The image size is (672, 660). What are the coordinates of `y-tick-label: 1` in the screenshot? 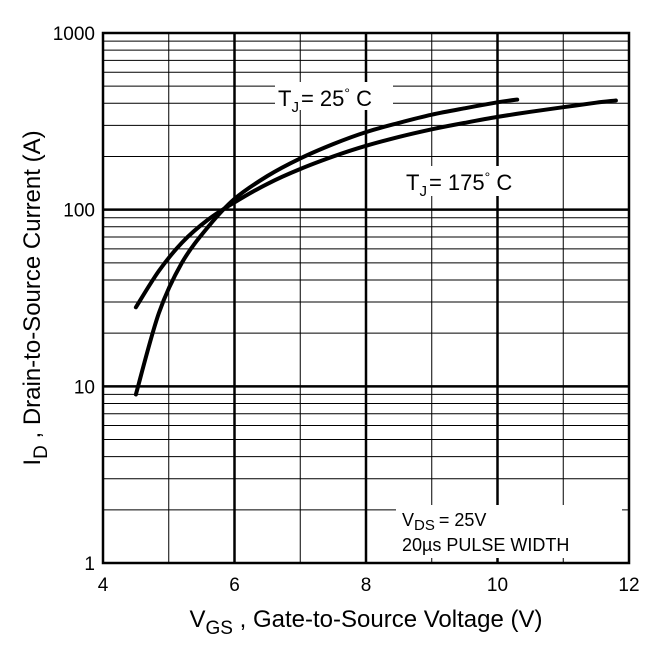 It's located at (89, 564).